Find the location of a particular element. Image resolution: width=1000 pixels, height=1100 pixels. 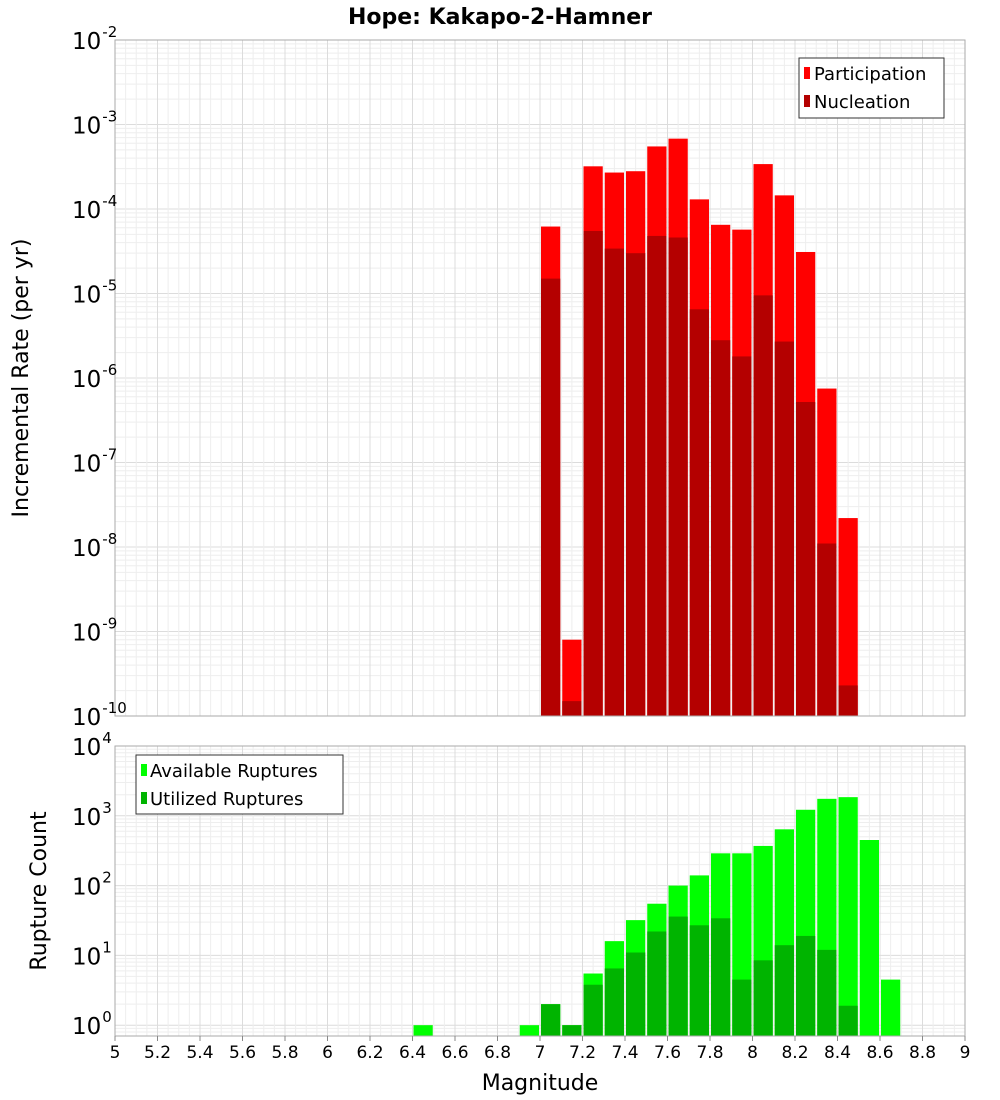

y-tick-label: 10⁻⁴ is located at coordinates (94, 208).